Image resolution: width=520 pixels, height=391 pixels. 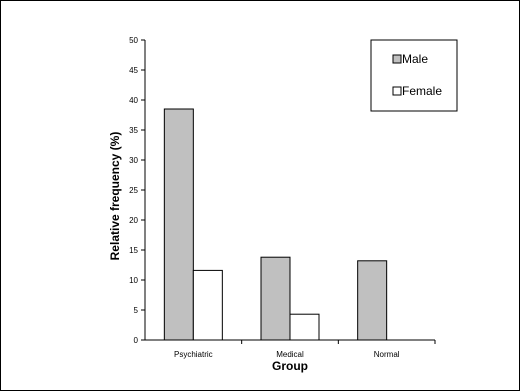 I want to click on x-category-label: Normal, so click(x=387, y=354).